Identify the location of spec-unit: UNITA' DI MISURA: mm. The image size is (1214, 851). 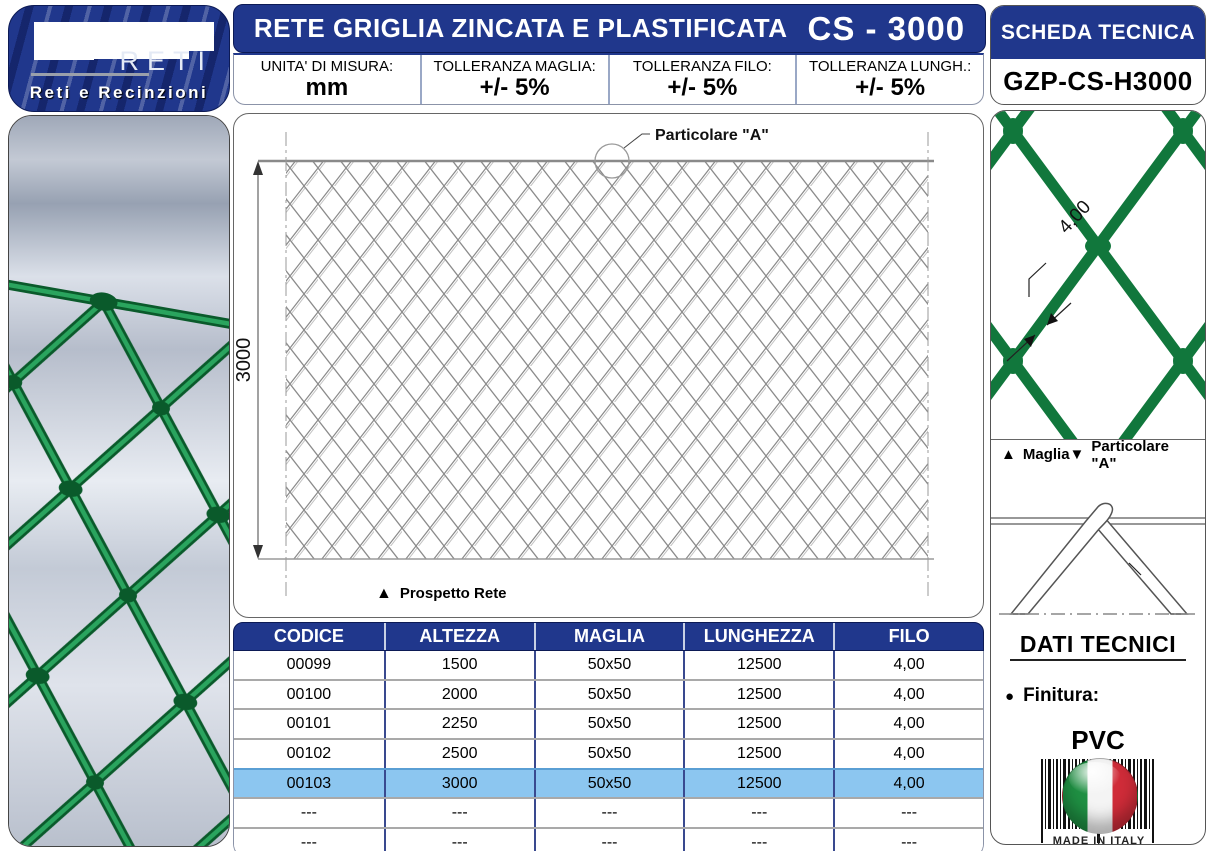
(327, 79).